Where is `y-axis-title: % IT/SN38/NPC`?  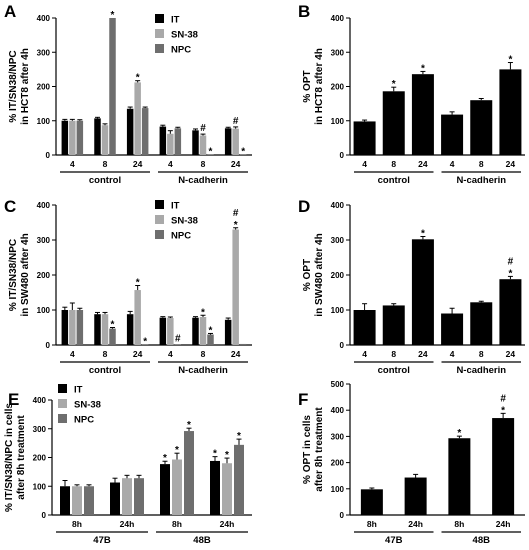 y-axis-title: % IT/SN38/NPC is located at coordinates (13, 86).